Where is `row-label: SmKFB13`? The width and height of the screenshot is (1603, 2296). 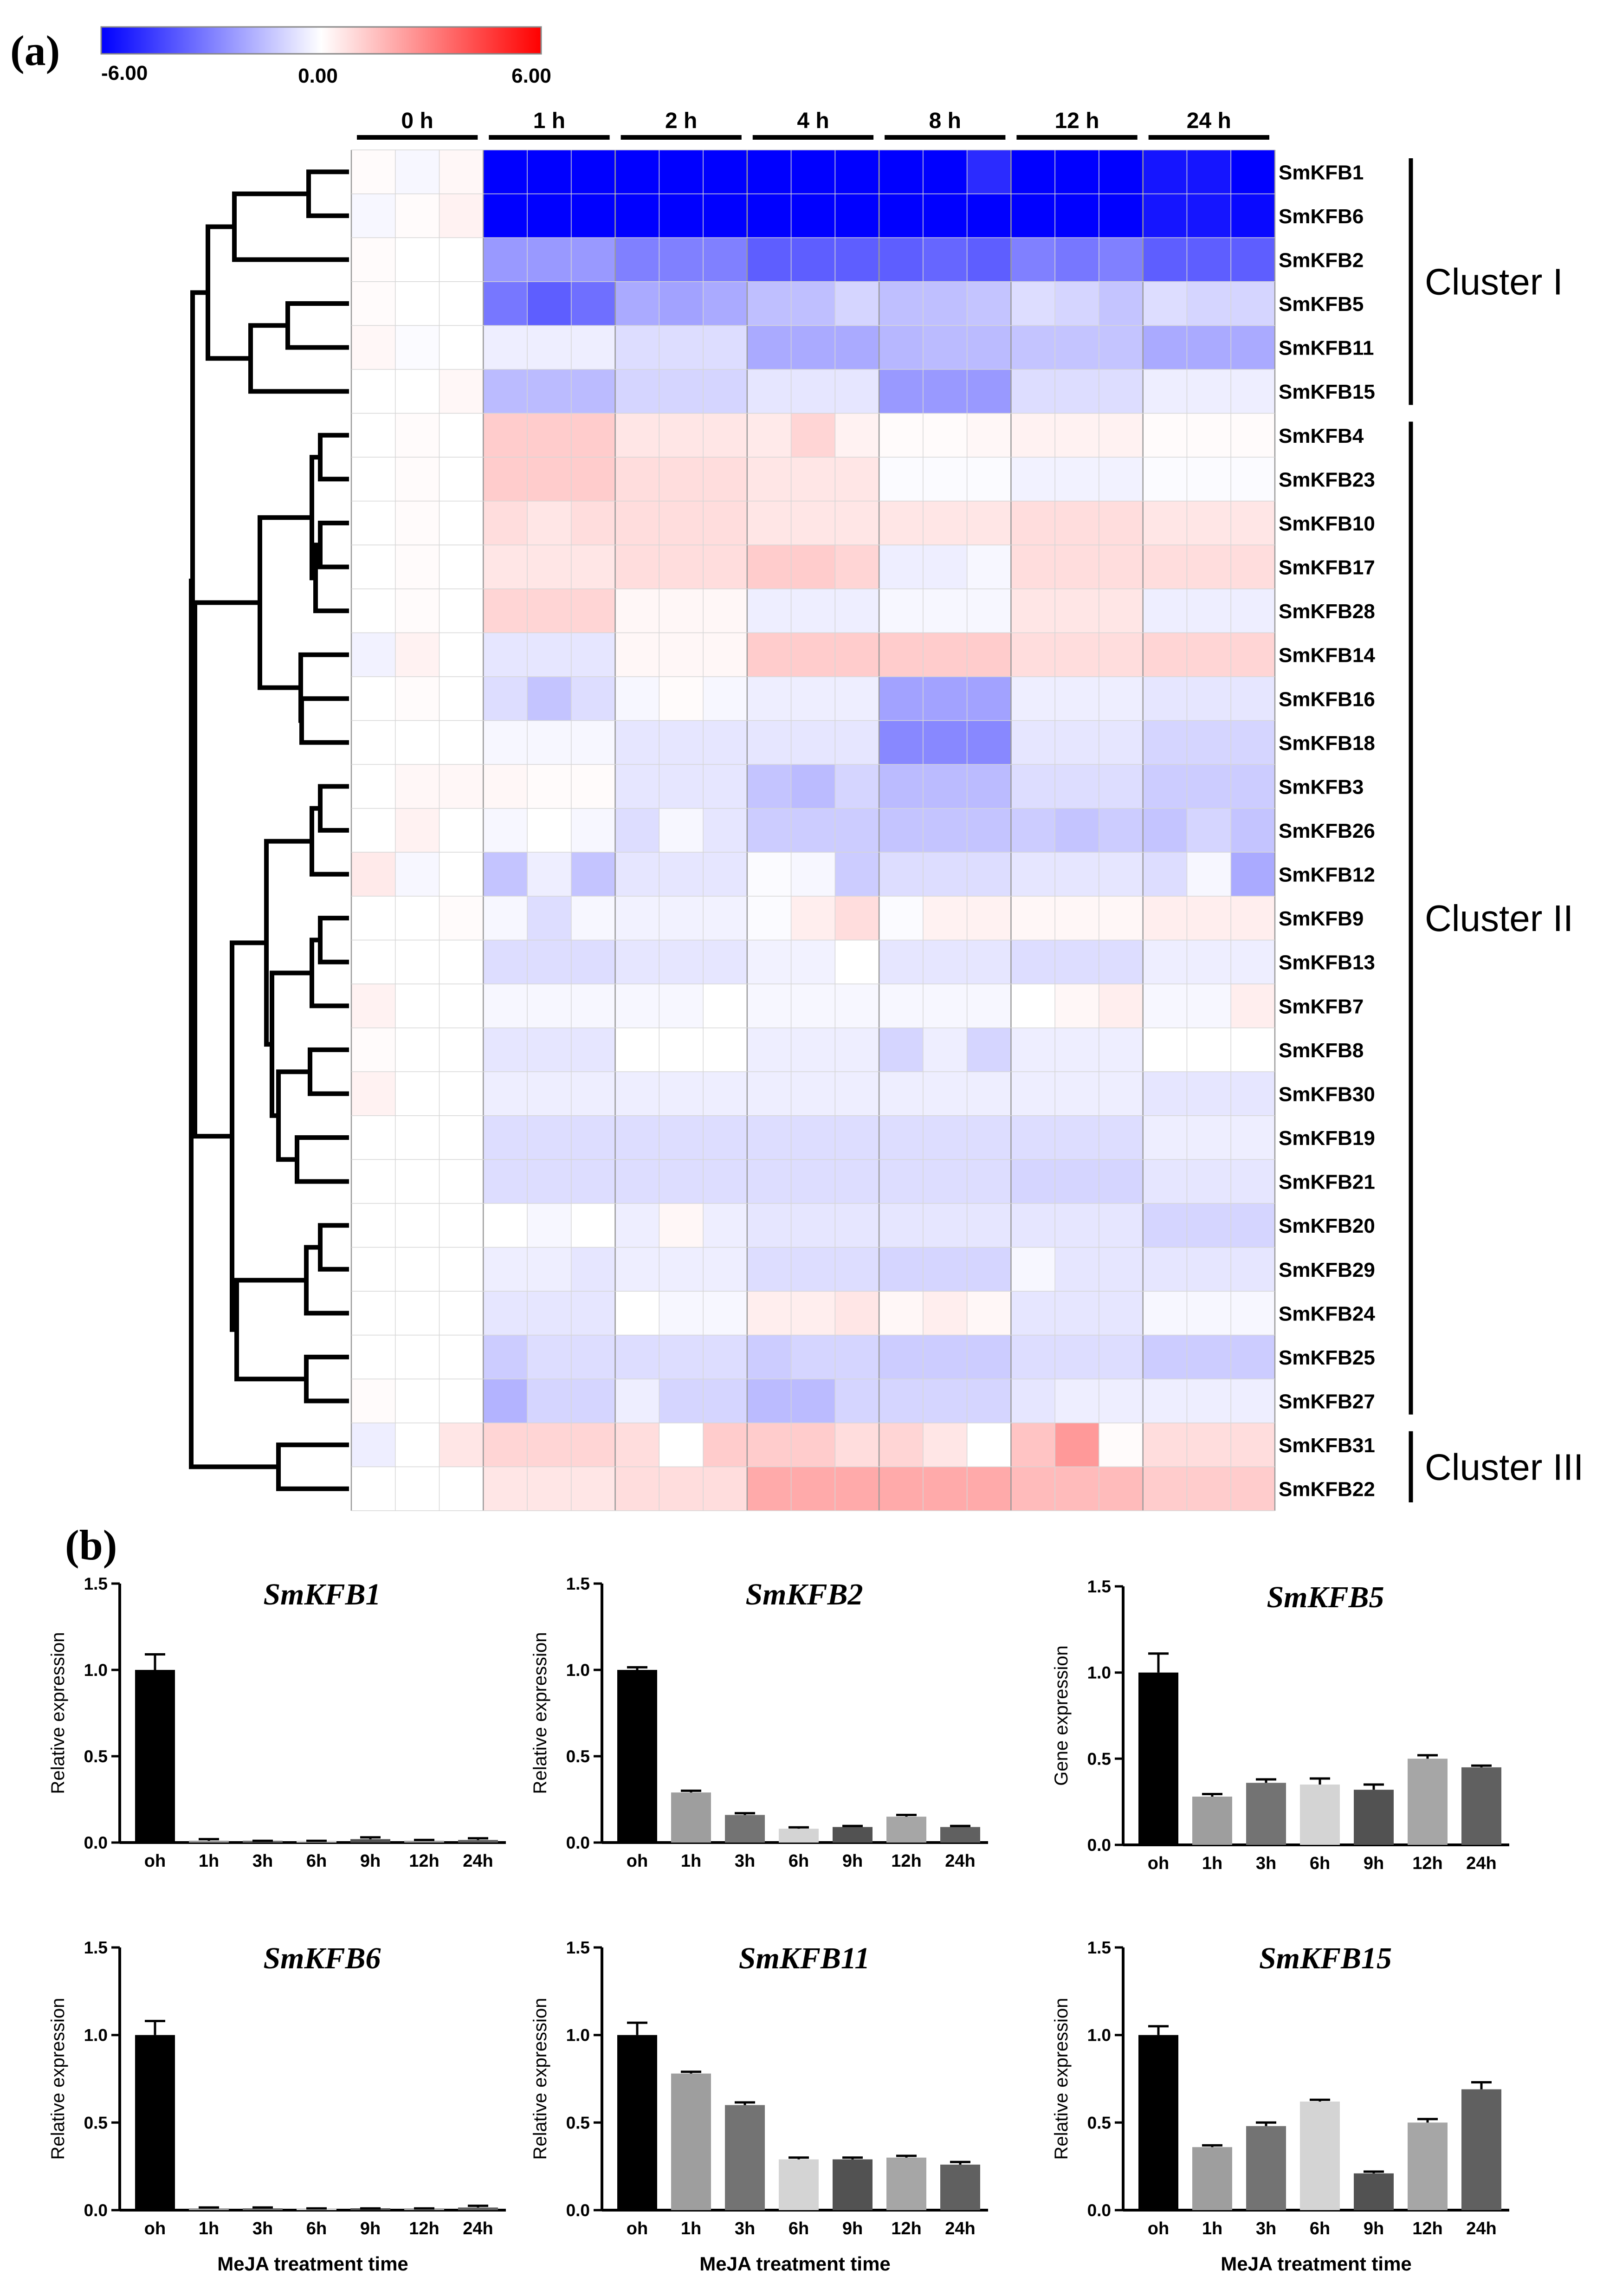 row-label: SmKFB13 is located at coordinates (1327, 963).